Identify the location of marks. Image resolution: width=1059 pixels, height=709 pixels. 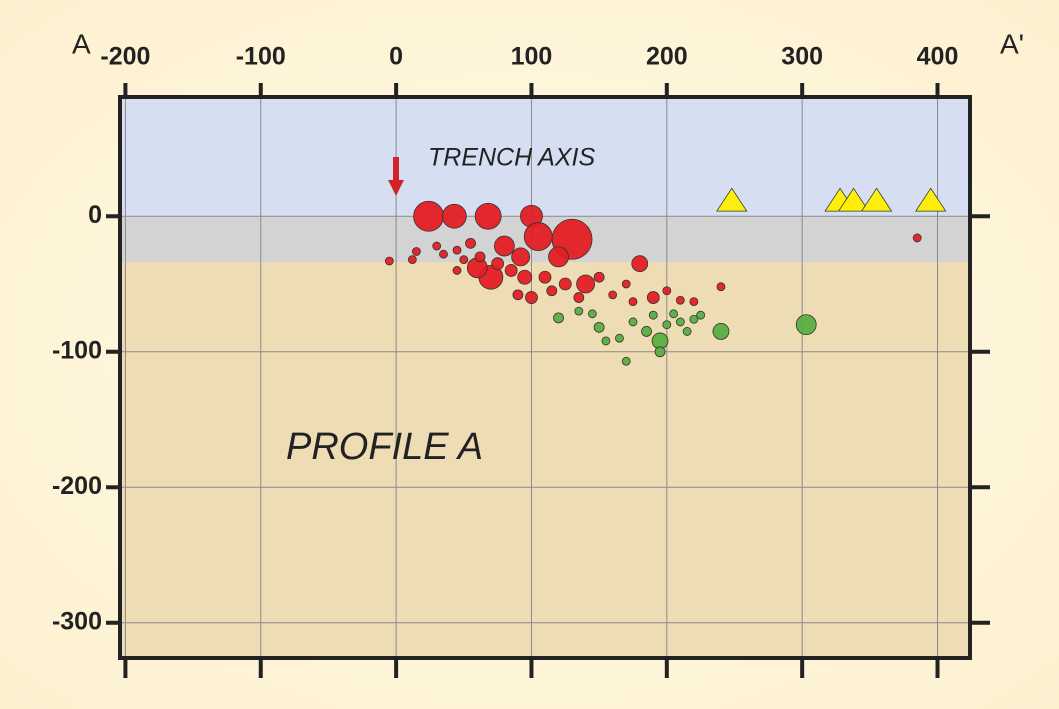
(665, 276).